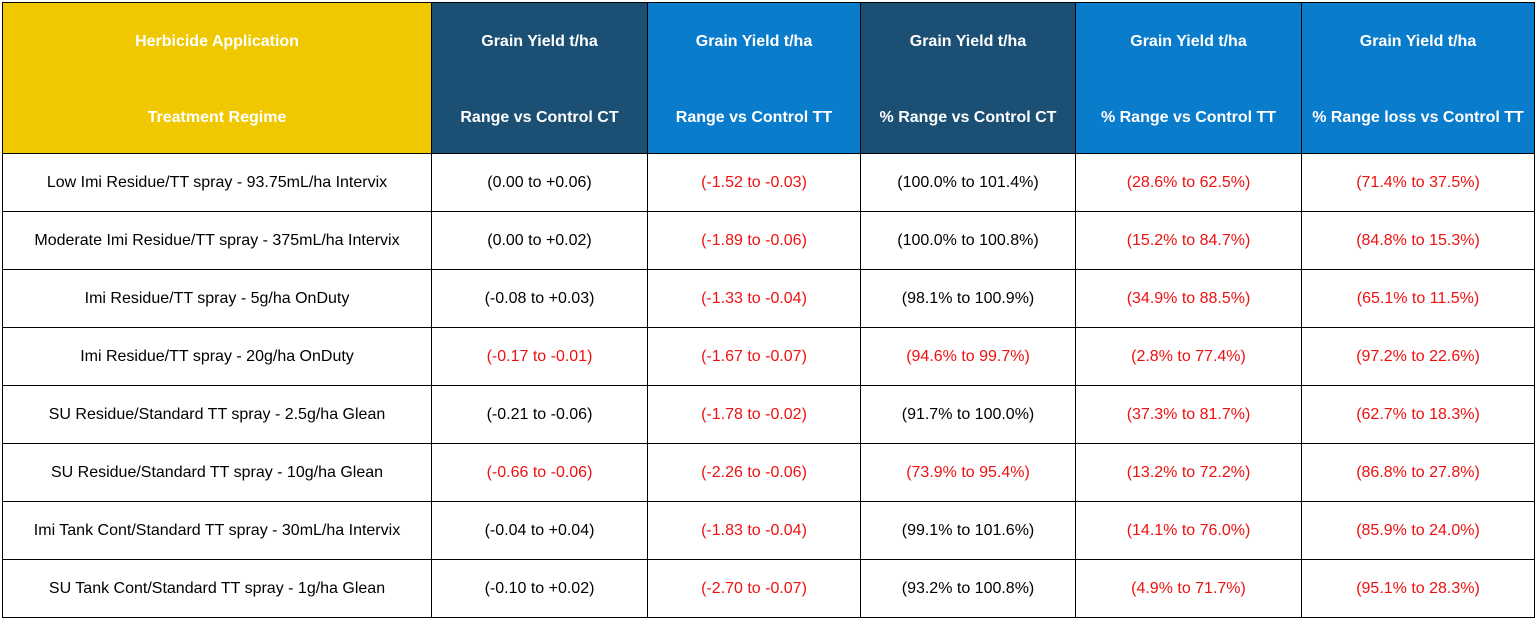  Describe the element at coordinates (1188, 356) in the screenshot. I see `value-cell: (2.8% to 77.4%)` at that location.